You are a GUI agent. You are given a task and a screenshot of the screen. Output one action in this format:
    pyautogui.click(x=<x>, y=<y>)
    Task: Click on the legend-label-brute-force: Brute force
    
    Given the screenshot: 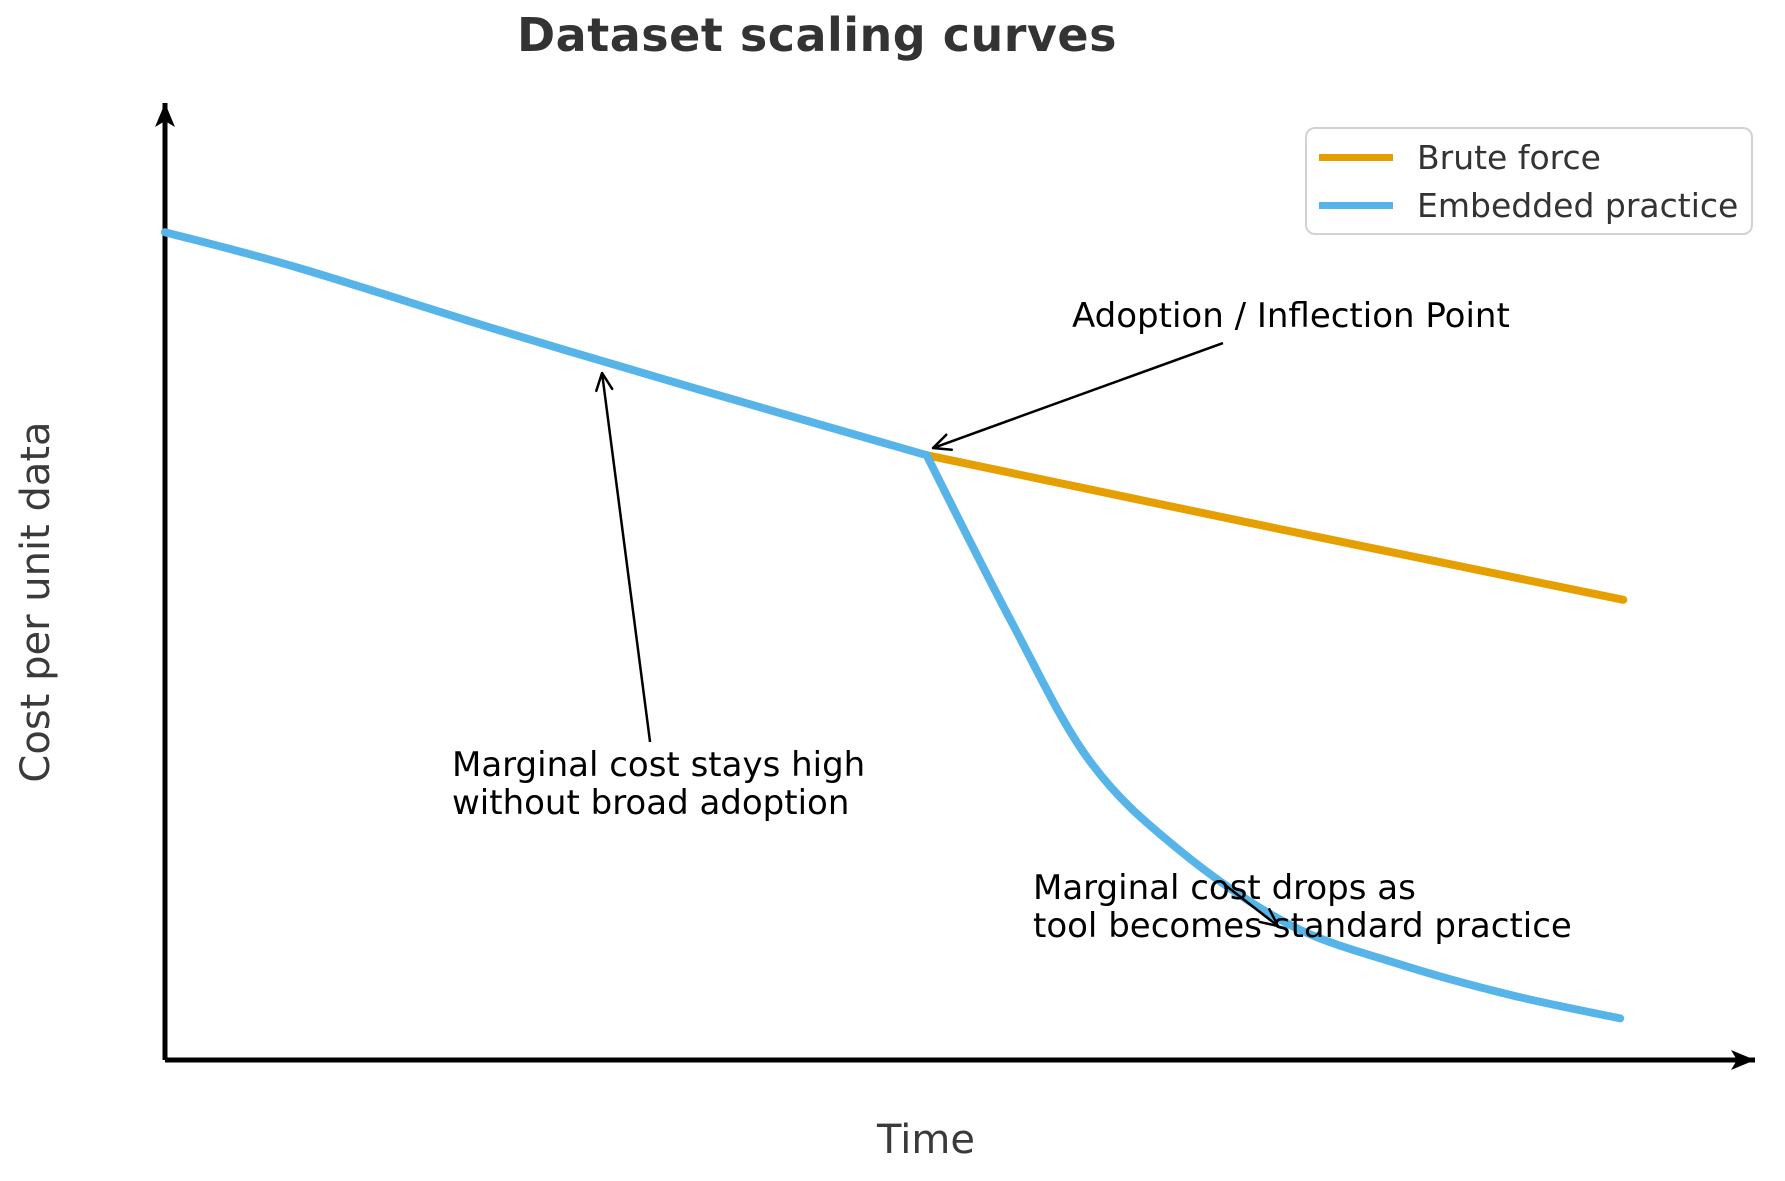 What is the action you would take?
    pyautogui.click(x=1509, y=157)
    